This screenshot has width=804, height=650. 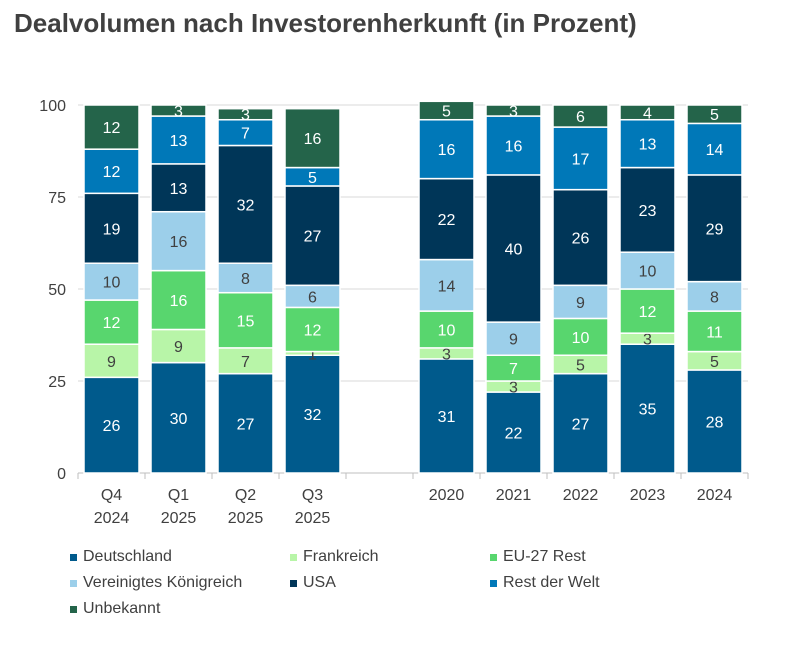 I want to click on x-tick-label: 2022, so click(x=581, y=495).